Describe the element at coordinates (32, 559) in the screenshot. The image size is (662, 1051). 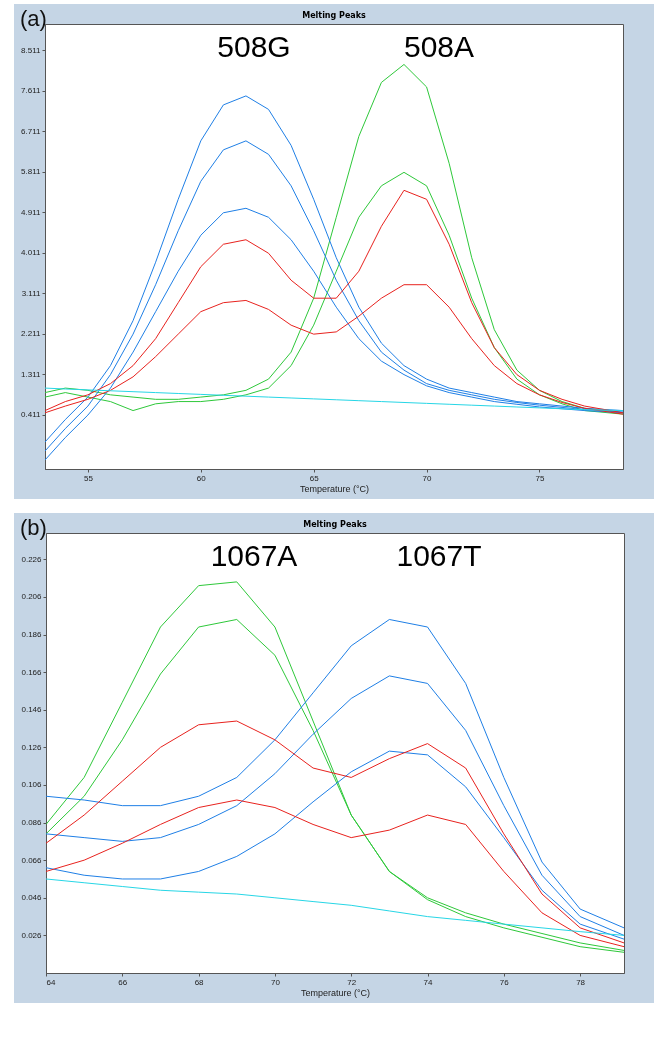
I see `y-tick-label: 0.226` at that location.